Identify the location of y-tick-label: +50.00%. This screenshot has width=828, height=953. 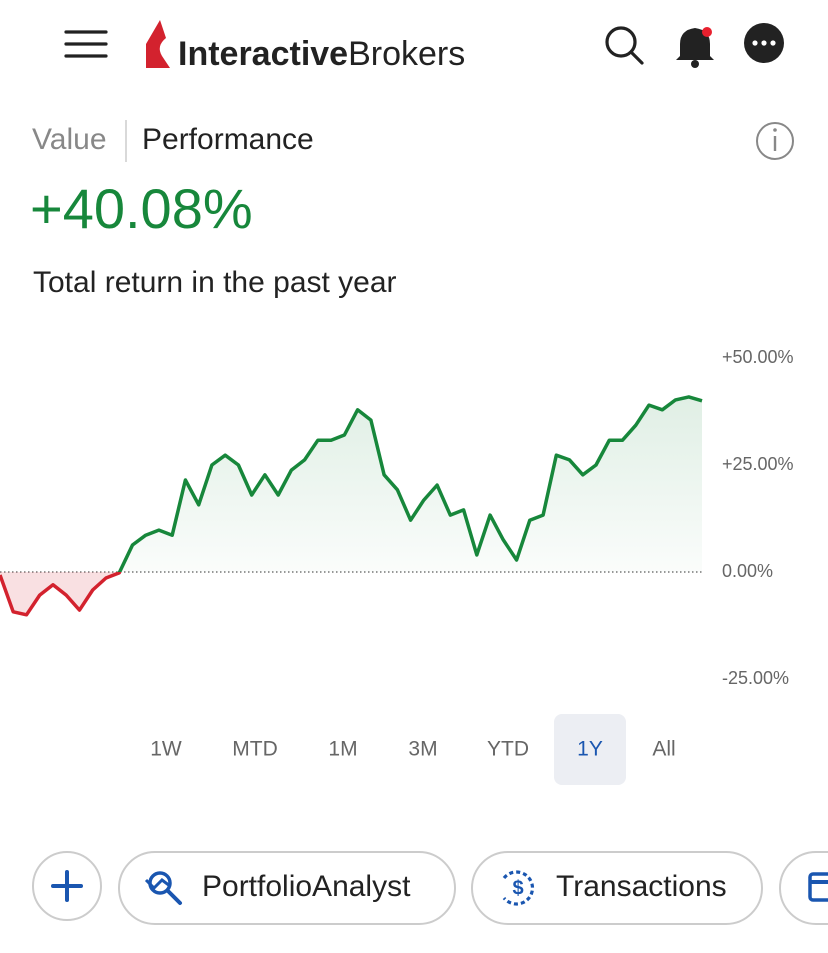
(758, 357).